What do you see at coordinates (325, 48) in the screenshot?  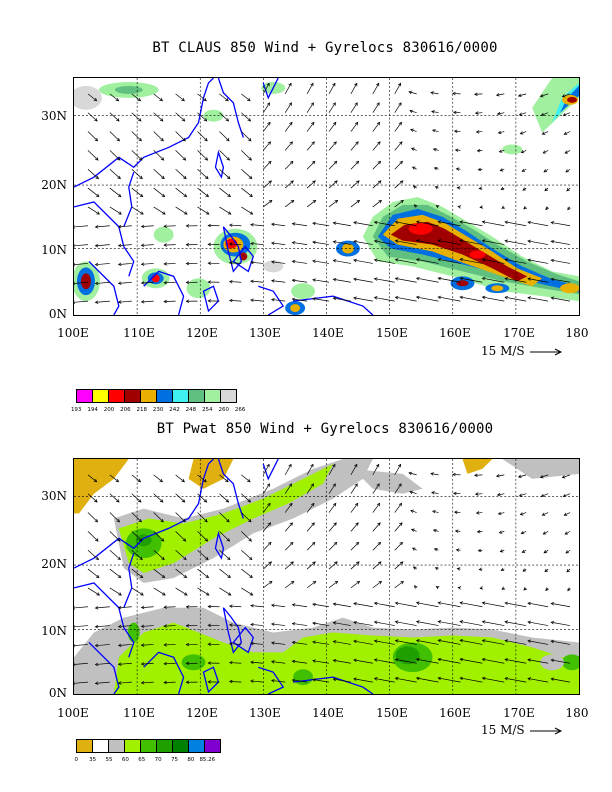 I see `panel1-title: BT CLAUS 850 Wind + Gyrelocs 830616/0000` at bounding box center [325, 48].